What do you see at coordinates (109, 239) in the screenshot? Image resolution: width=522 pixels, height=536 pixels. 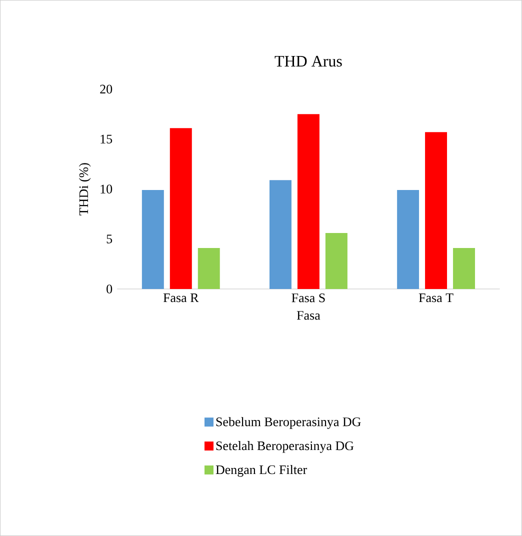 I see `y-tick-label: 5` at bounding box center [109, 239].